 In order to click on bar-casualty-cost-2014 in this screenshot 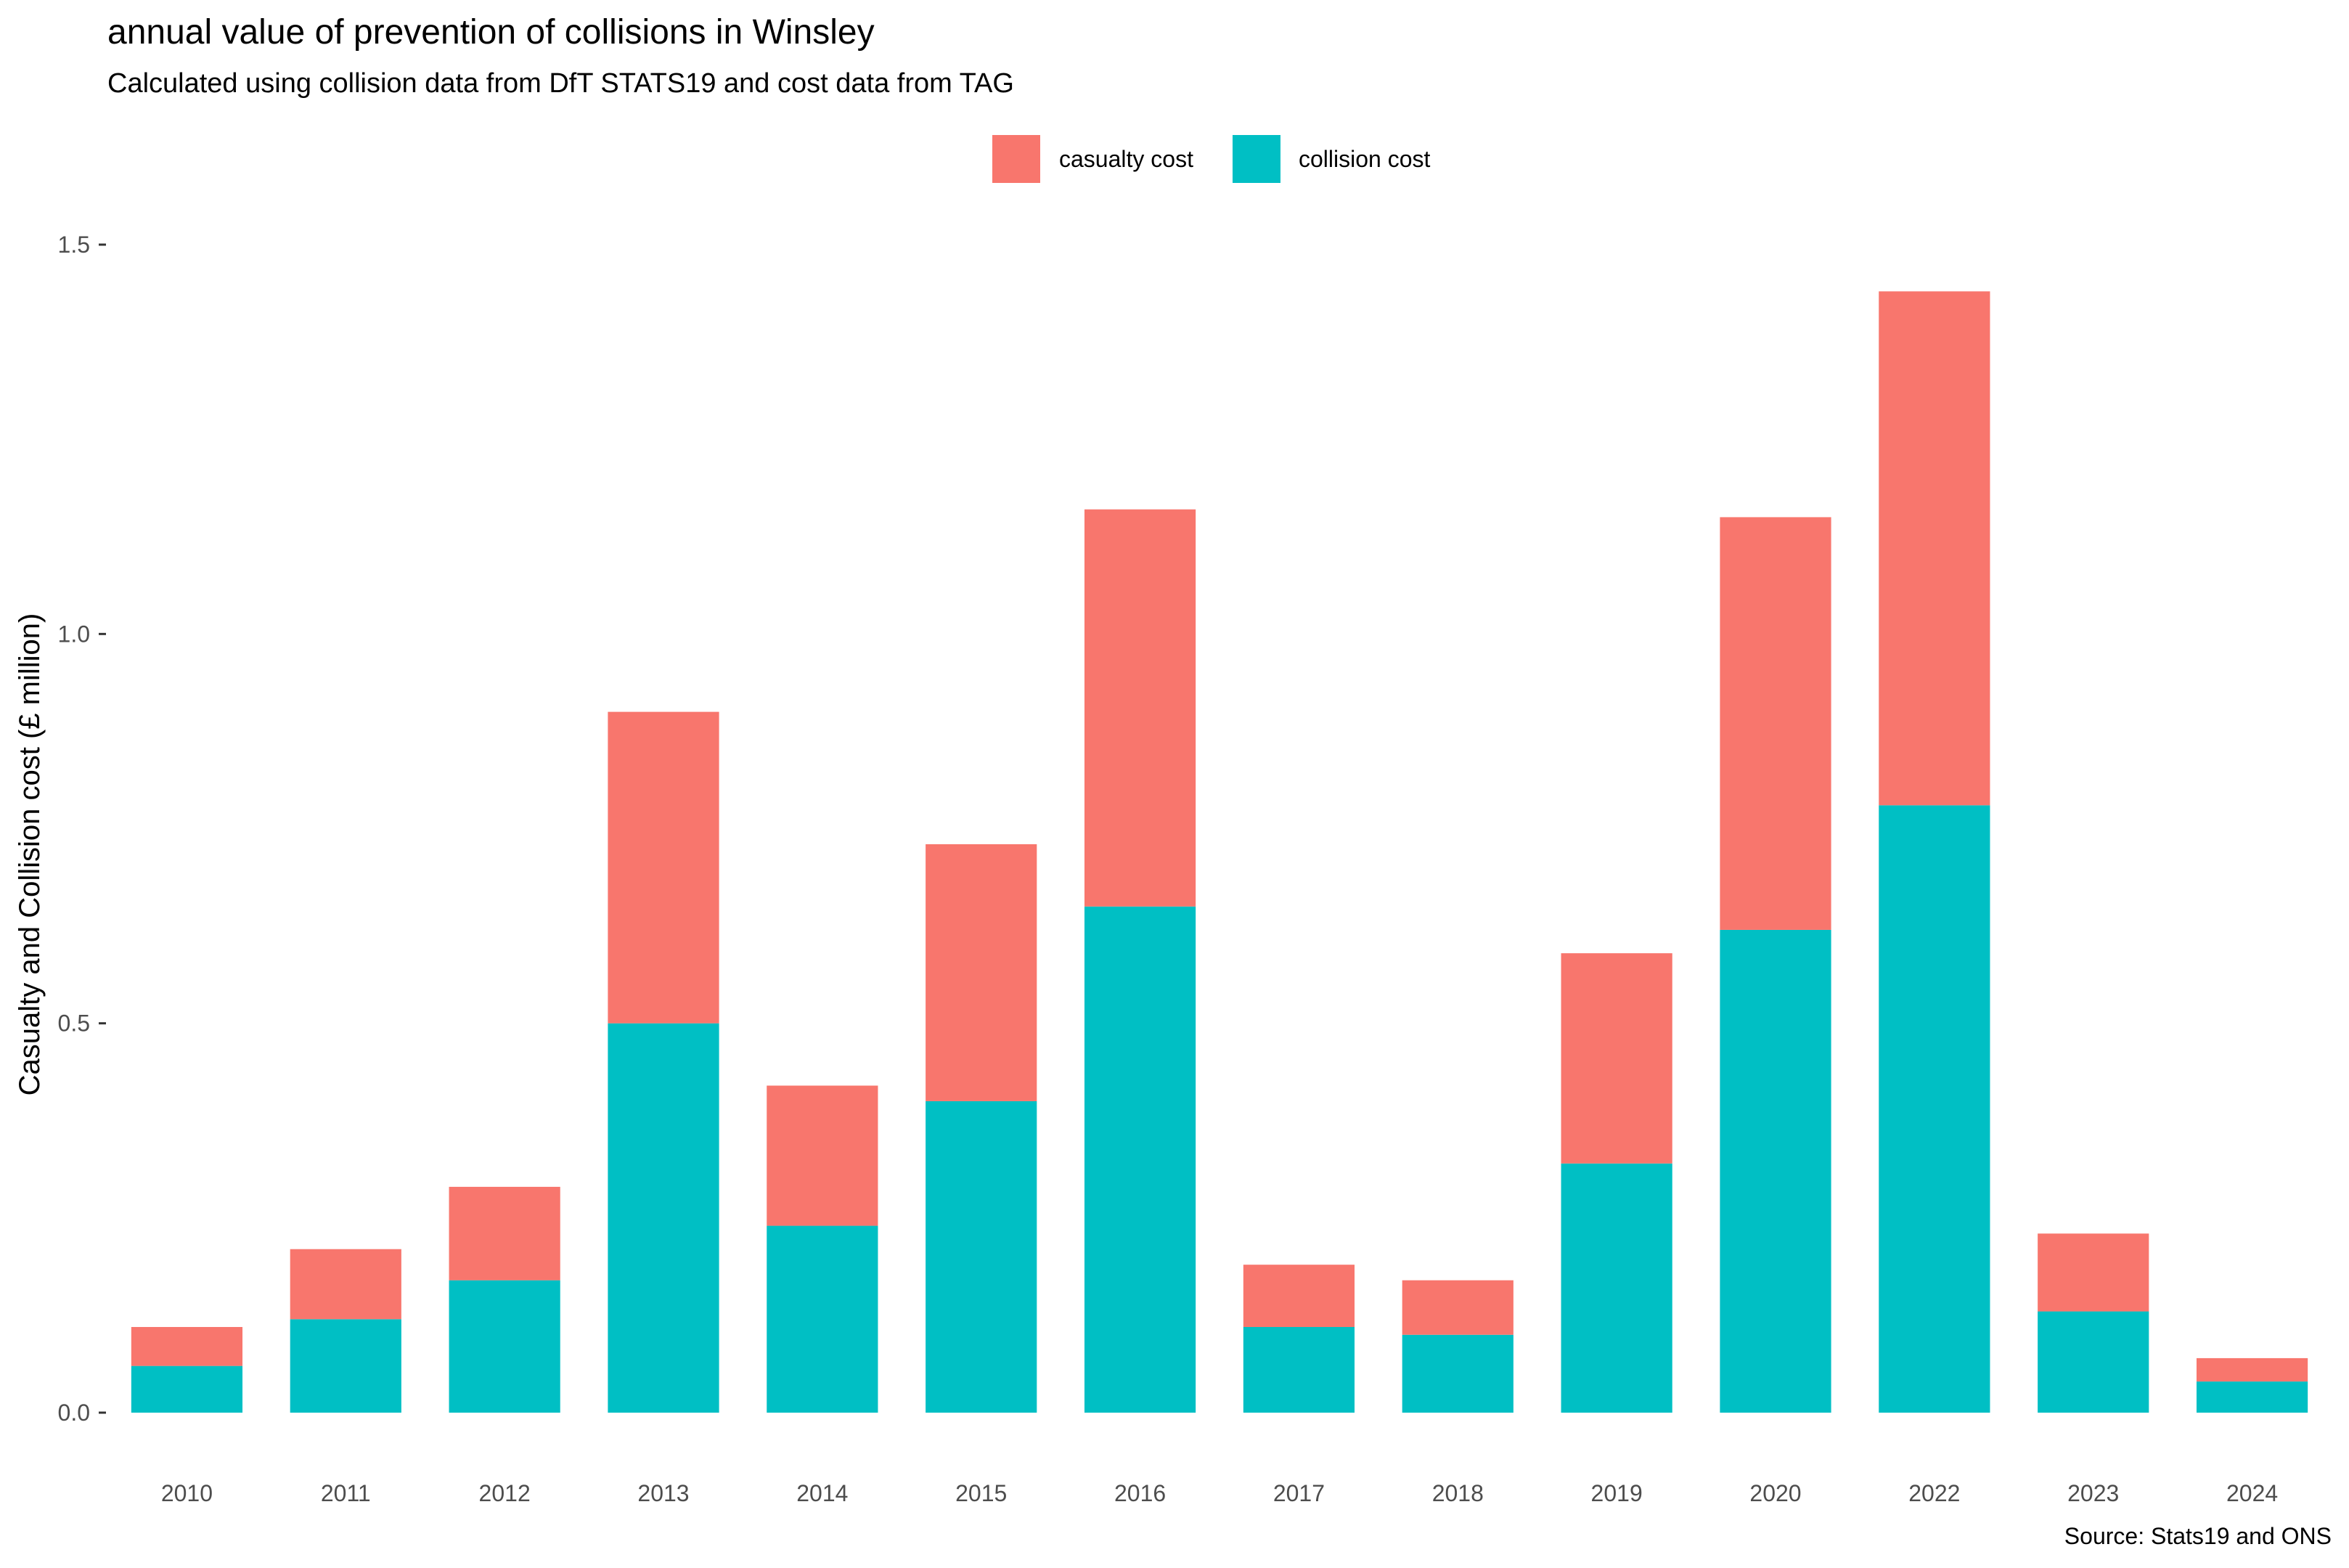, I will do `click(822, 1156)`.